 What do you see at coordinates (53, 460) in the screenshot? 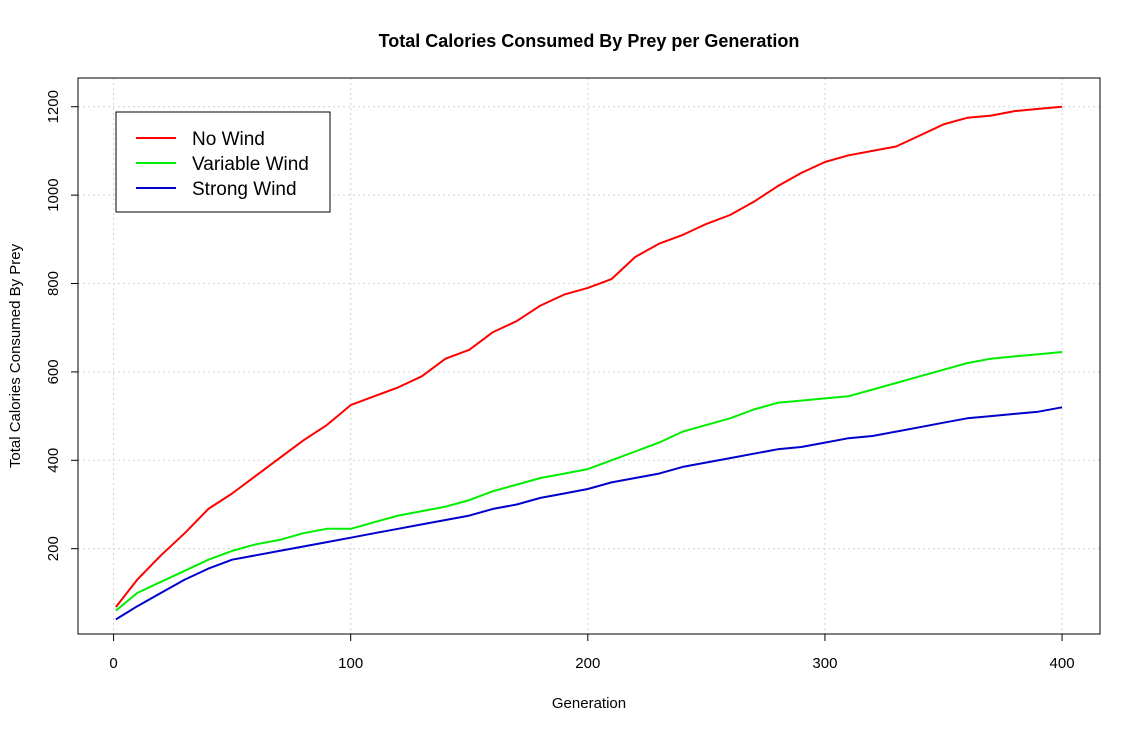
I see `y-tick-label: 400` at bounding box center [53, 460].